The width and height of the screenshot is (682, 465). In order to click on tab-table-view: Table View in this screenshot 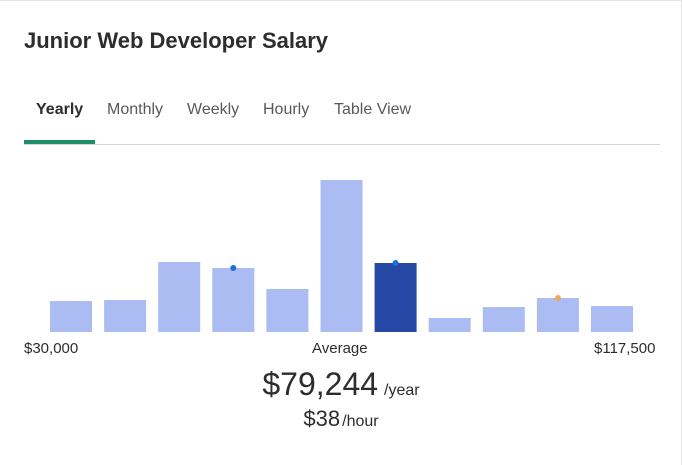, I will do `click(373, 109)`.